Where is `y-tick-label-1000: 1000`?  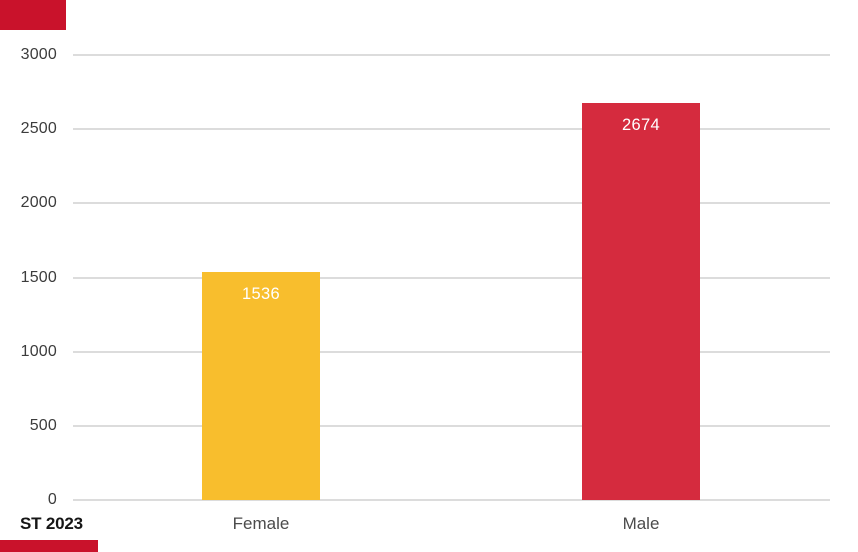
y-tick-label-1000: 1000 is located at coordinates (38, 351).